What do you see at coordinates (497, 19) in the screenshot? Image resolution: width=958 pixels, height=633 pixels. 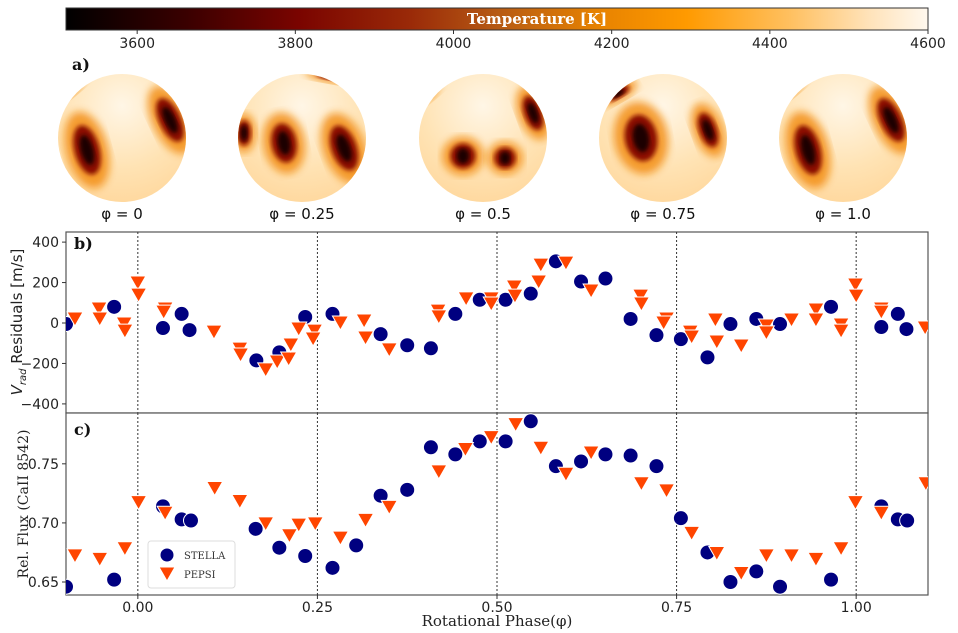 I see `colorbar-gradient` at bounding box center [497, 19].